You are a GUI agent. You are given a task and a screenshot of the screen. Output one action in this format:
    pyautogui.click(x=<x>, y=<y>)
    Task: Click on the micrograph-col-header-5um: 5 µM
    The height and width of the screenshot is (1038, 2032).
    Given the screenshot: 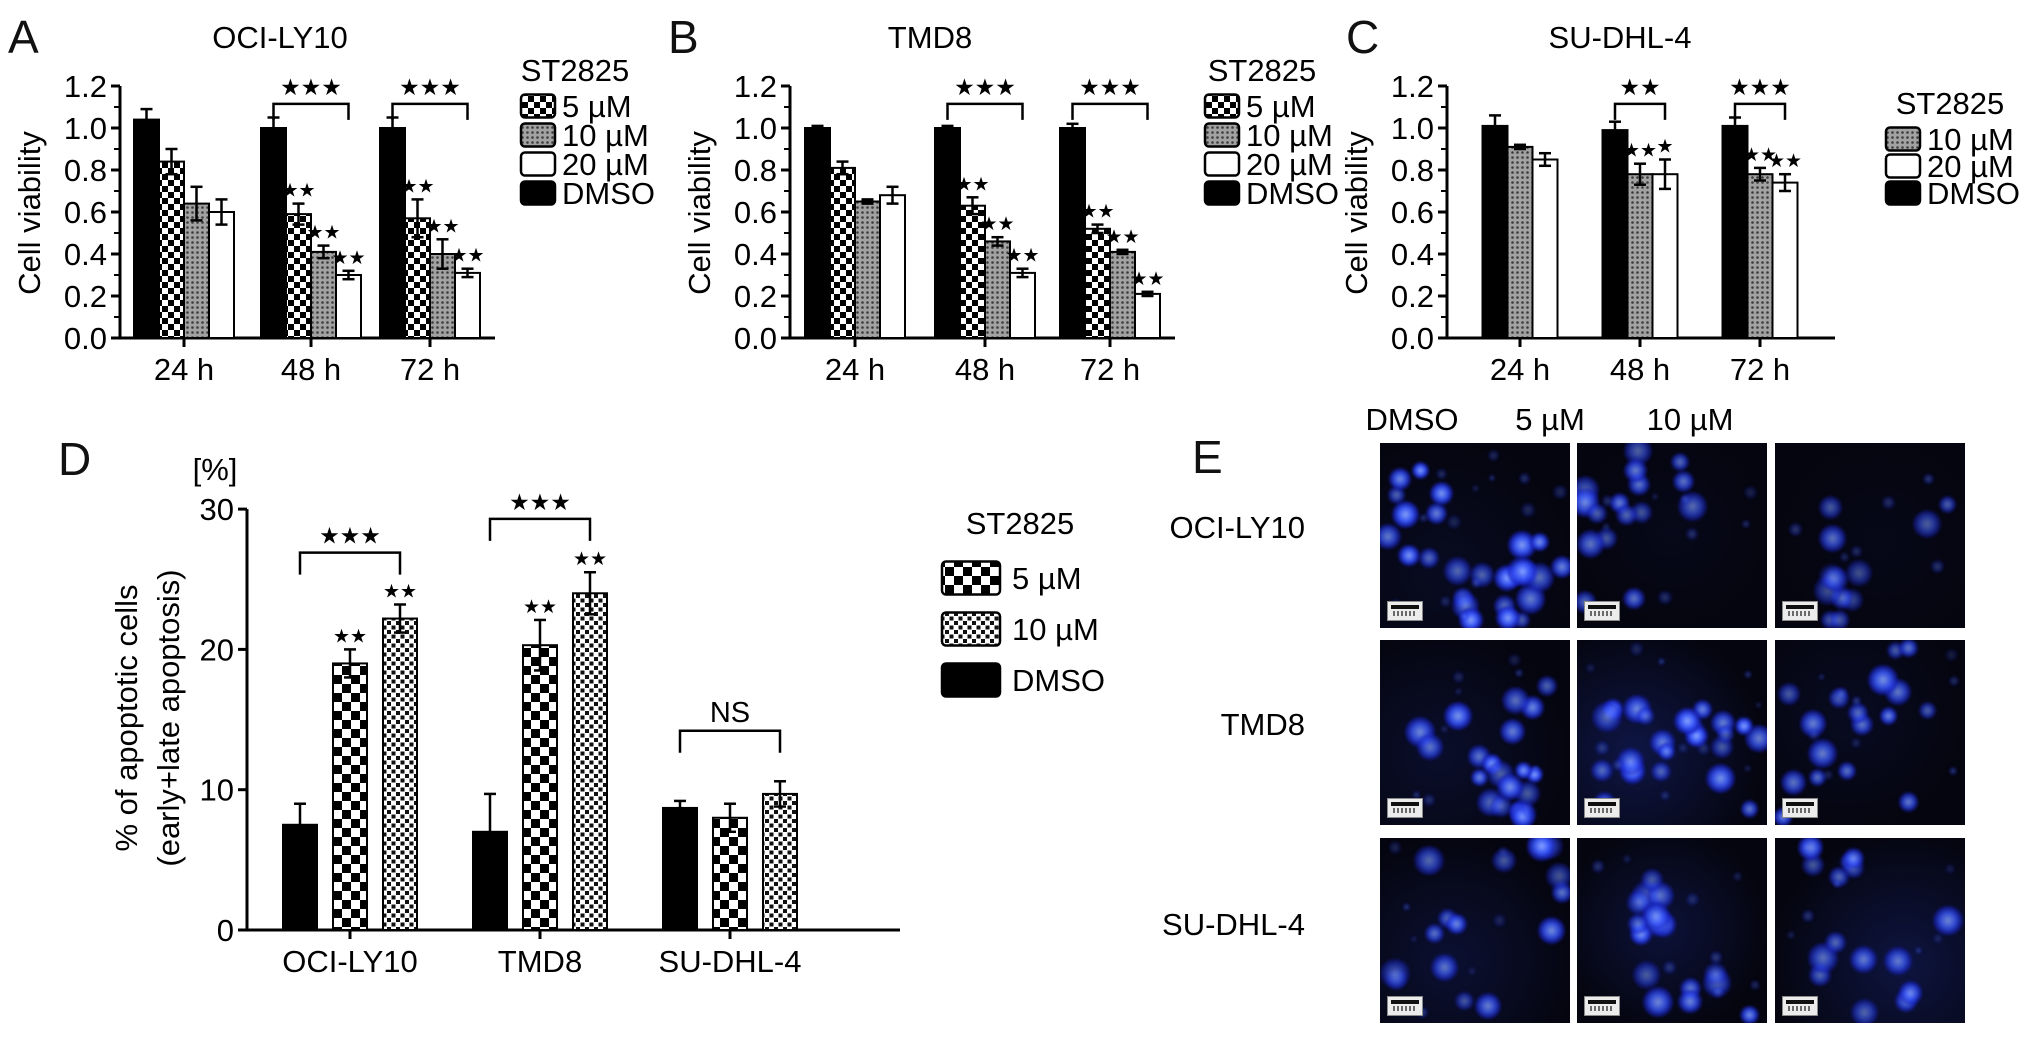 What is the action you would take?
    pyautogui.click(x=1550, y=419)
    